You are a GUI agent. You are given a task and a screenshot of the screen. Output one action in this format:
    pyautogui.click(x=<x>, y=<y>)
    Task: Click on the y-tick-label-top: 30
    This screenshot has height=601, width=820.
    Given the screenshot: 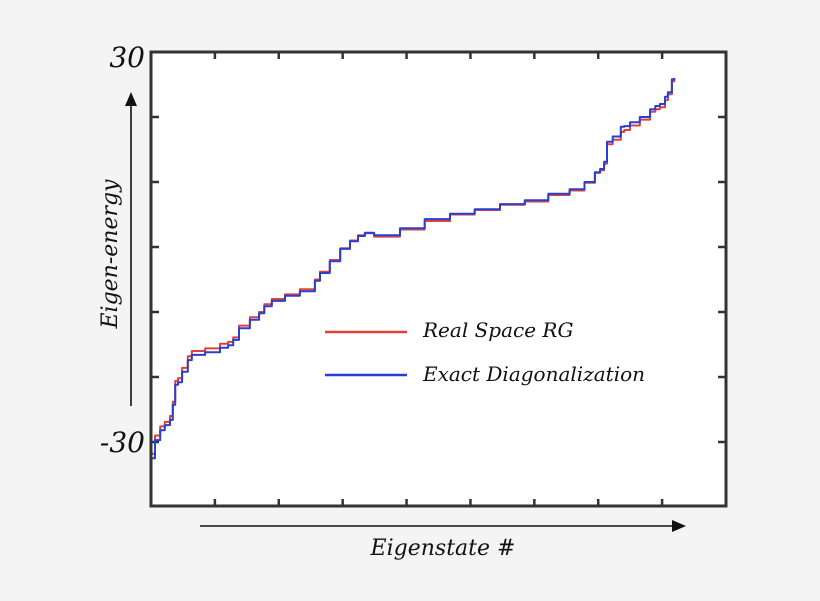 What is the action you would take?
    pyautogui.click(x=127, y=57)
    